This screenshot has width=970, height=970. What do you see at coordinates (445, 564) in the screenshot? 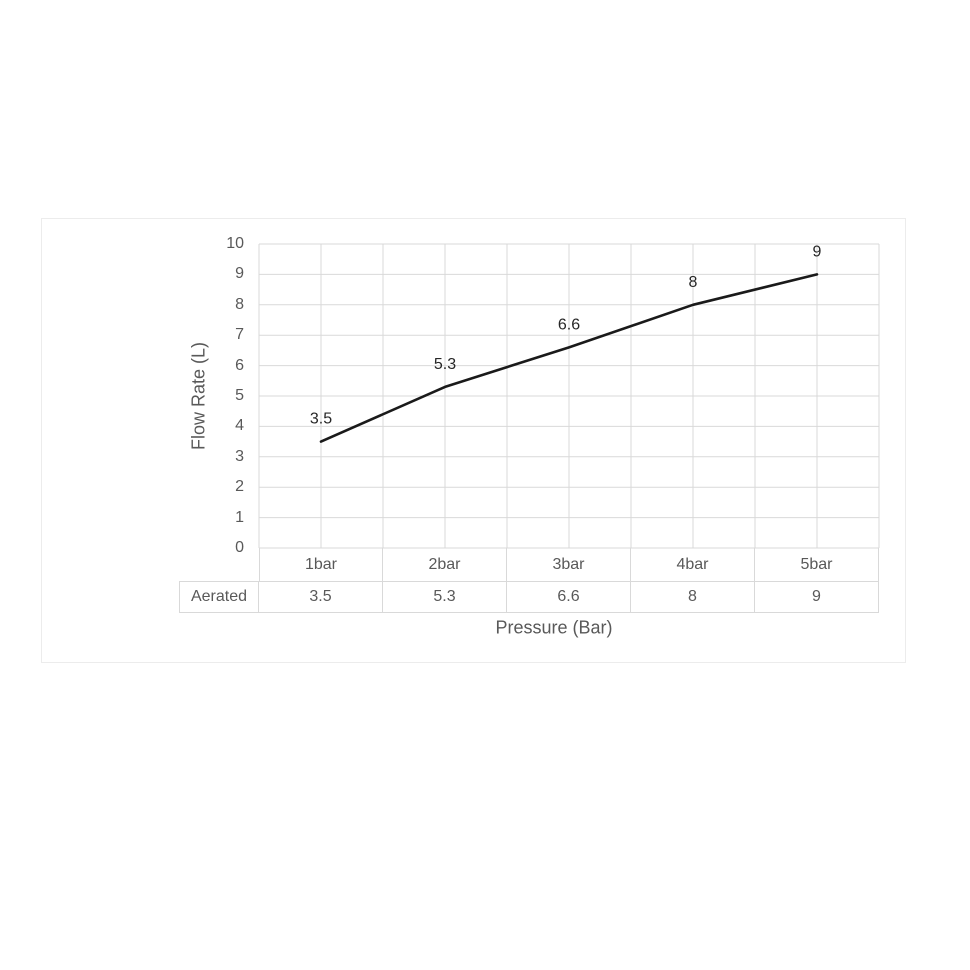
I see `x-axis-category-label: 2bar` at bounding box center [445, 564].